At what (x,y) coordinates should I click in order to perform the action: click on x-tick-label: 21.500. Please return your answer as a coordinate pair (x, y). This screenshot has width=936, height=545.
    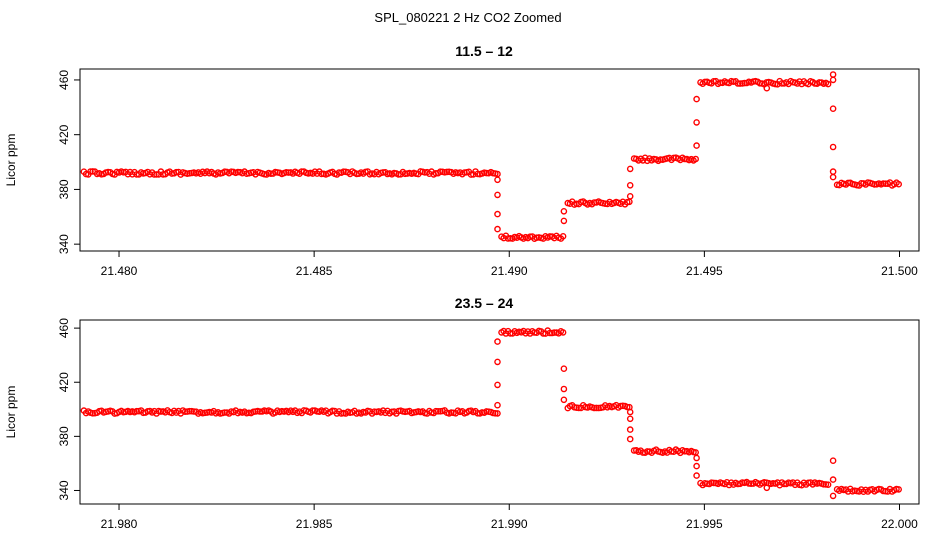
    Looking at the image, I should click on (899, 271).